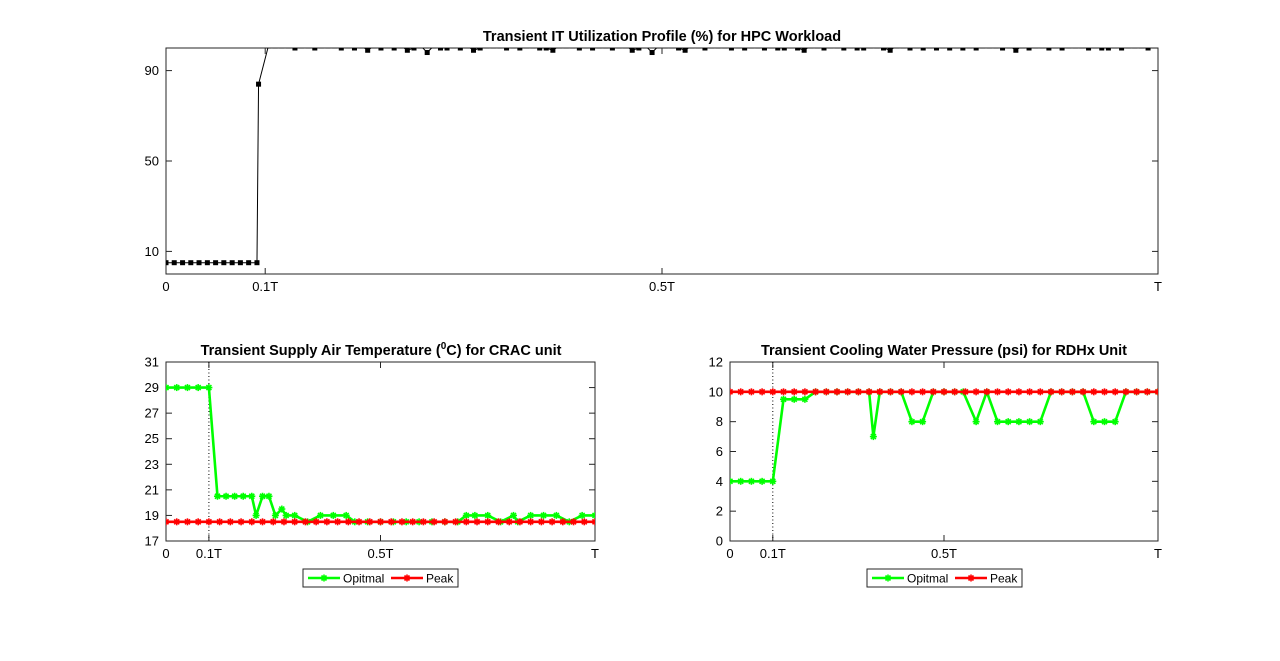  I want to click on x-tick-label: 0, so click(165, 286).